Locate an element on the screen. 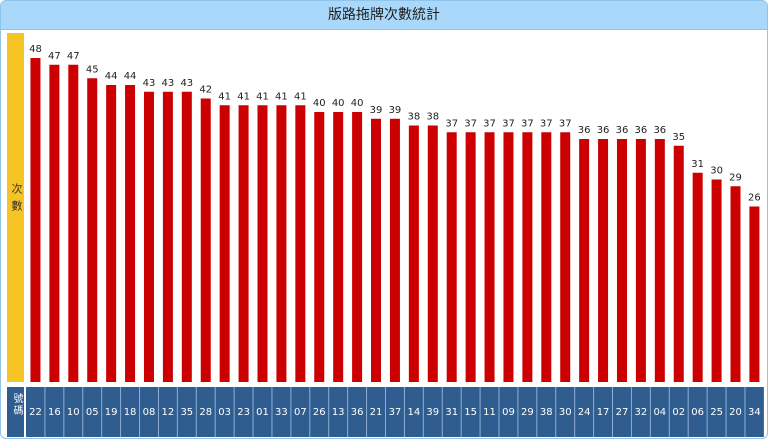 This screenshot has width=768, height=439. data-label: 43 is located at coordinates (168, 83).